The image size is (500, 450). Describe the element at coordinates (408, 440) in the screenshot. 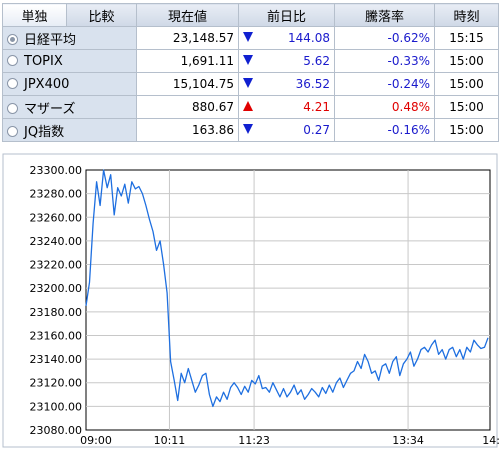

I see `x-tick-label: 13:34` at that location.